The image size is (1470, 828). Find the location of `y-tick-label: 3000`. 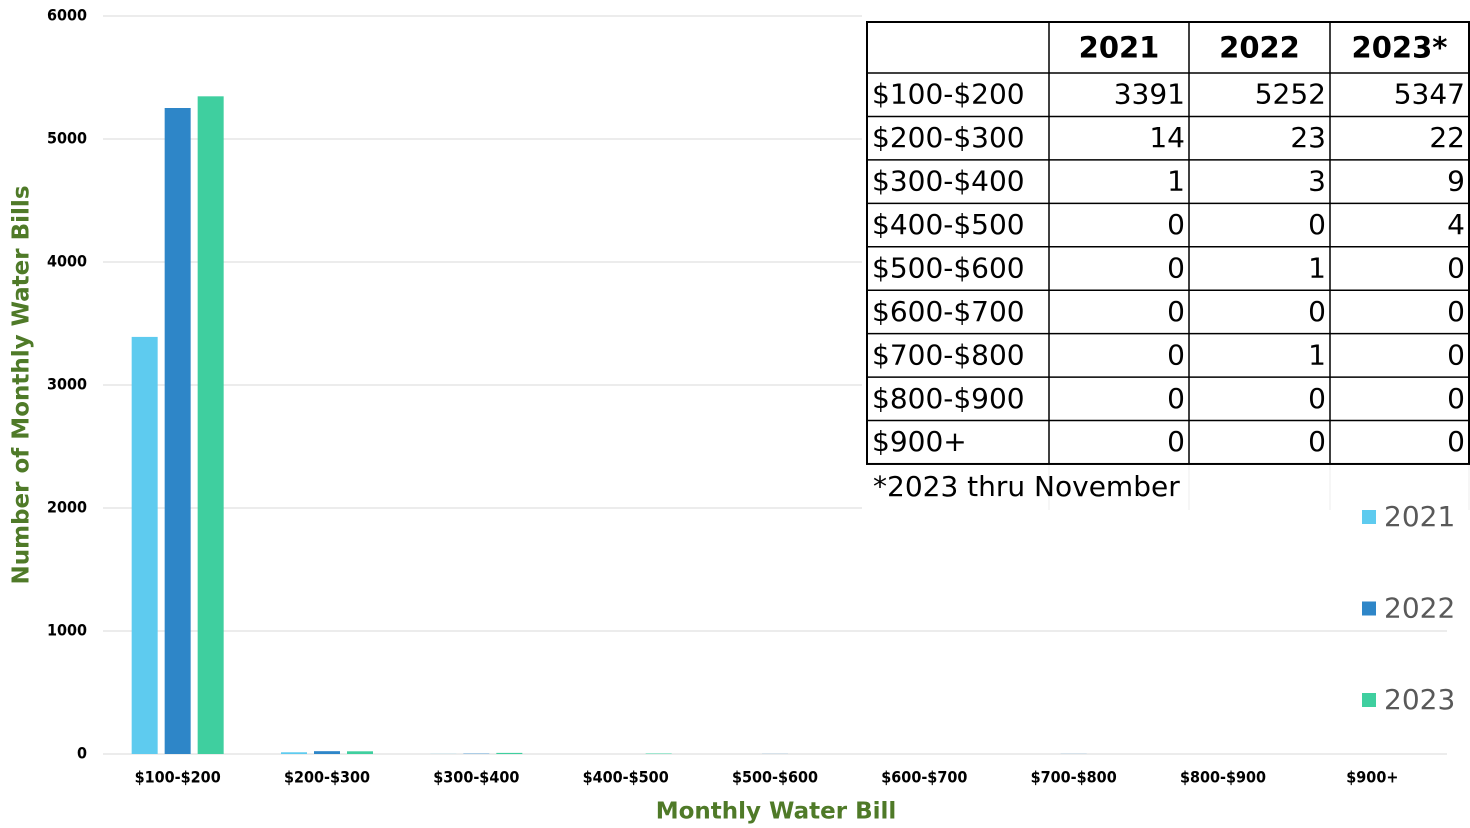

y-tick-label: 3000 is located at coordinates (67, 384).